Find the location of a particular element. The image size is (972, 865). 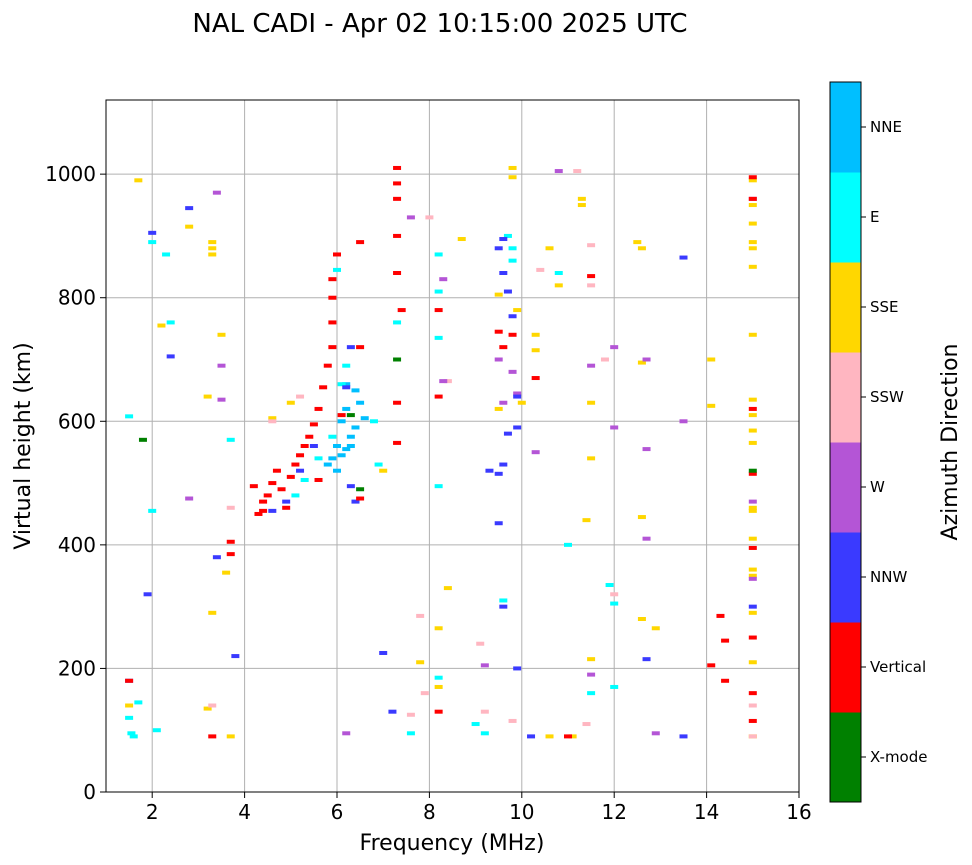

x-tick-label: 6 is located at coordinates (337, 812).